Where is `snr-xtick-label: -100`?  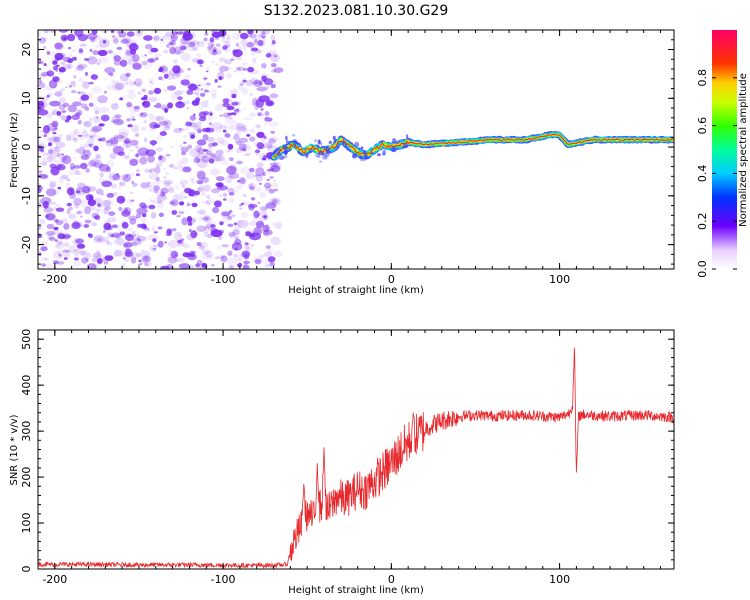 snr-xtick-label: -100 is located at coordinates (223, 579).